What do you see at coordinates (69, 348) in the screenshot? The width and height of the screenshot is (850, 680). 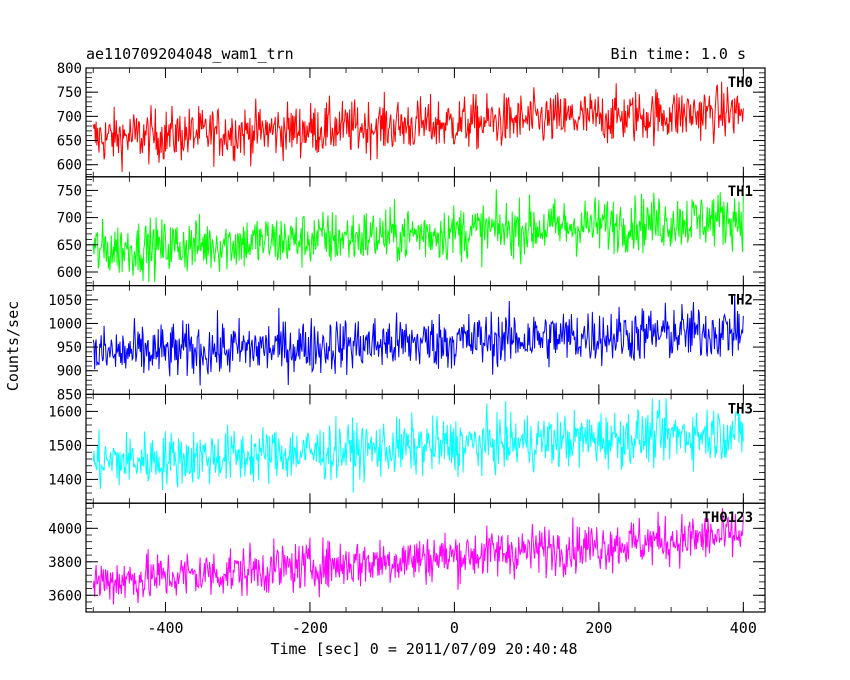 I see `y-tick-label: 950` at bounding box center [69, 348].